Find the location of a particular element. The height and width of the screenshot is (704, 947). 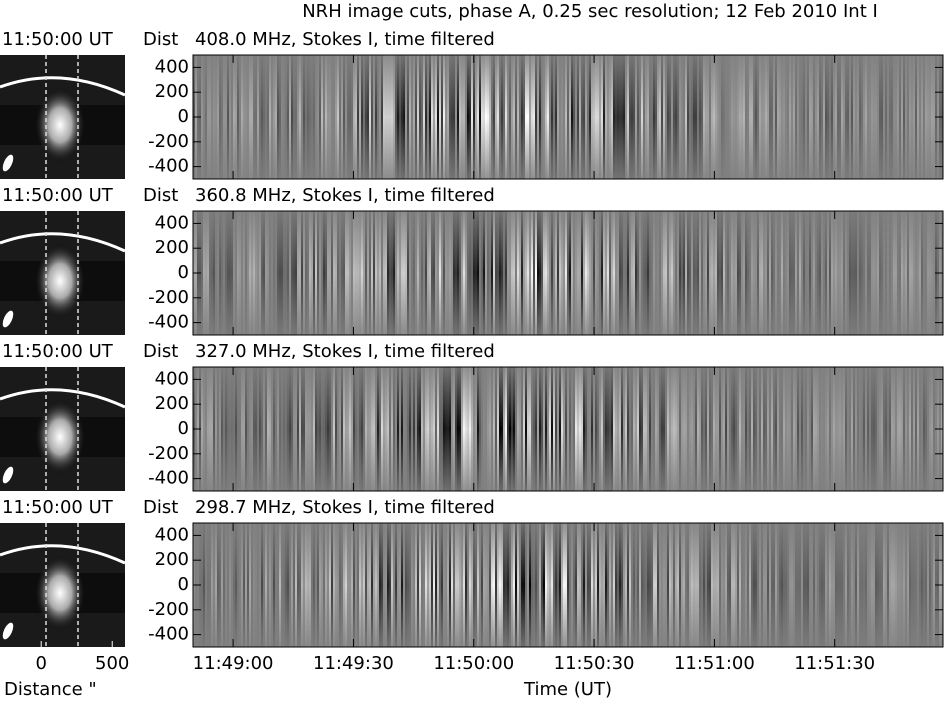

x-tick-label: 11:49:30 is located at coordinates (353, 663).